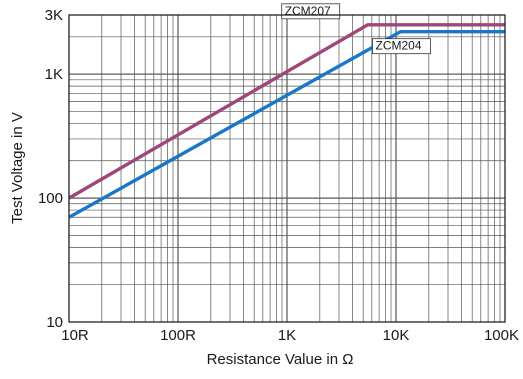 The height and width of the screenshot is (379, 523). Describe the element at coordinates (501, 335) in the screenshot. I see `x-tick-label: 100K` at that location.